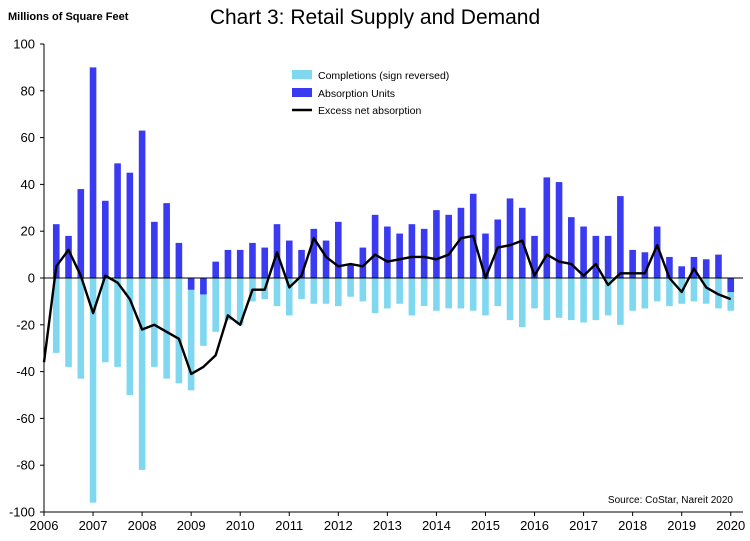 The width and height of the screenshot is (750, 541). Describe the element at coordinates (25, 465) in the screenshot. I see `y-tick-label: -80` at that location.